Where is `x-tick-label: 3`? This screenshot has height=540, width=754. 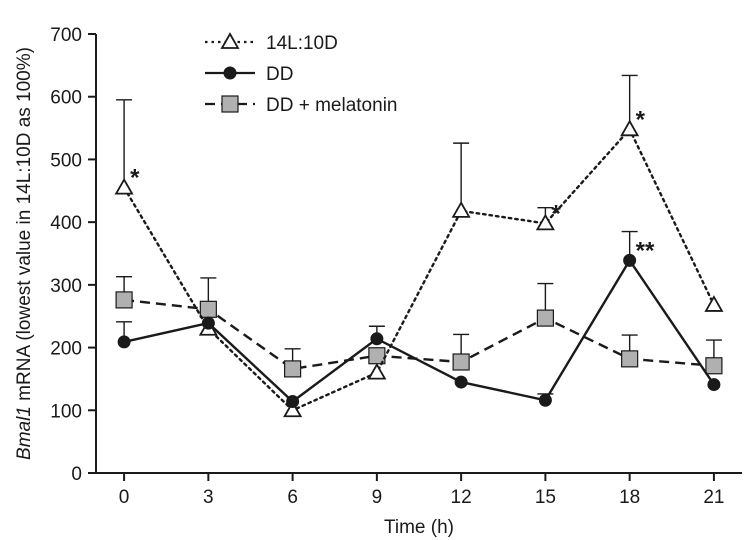
x-tick-label: 3 is located at coordinates (208, 497).